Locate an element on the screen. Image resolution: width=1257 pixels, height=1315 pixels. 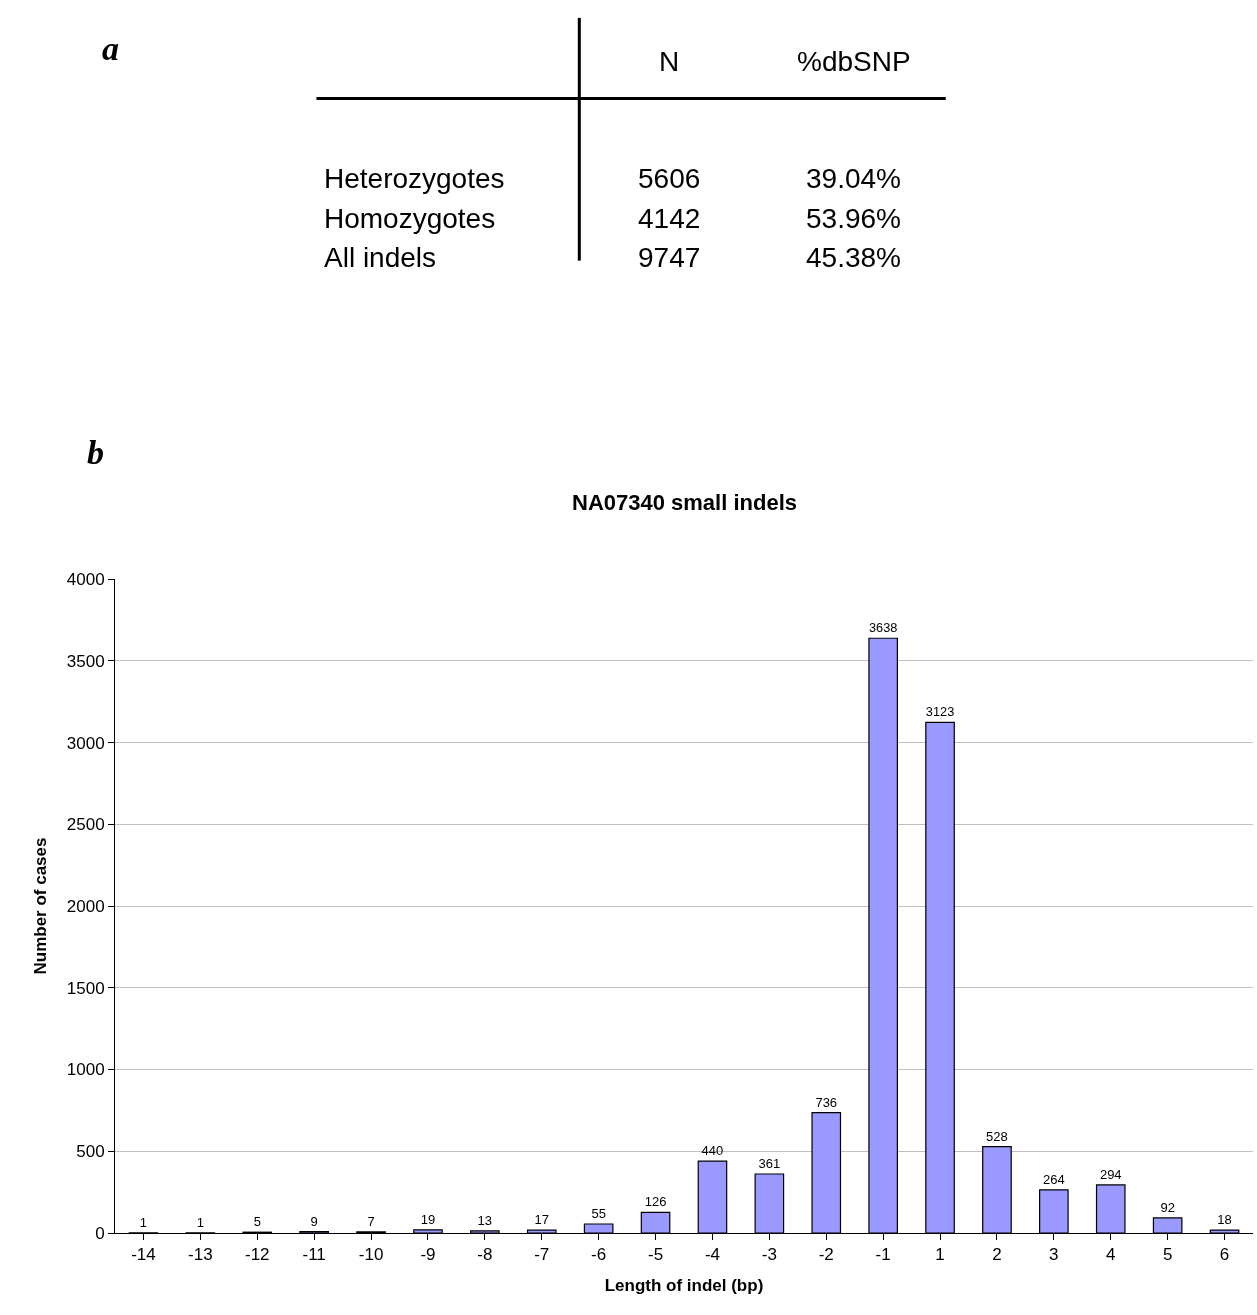
x-tick-label: 4 is located at coordinates (1111, 1255).